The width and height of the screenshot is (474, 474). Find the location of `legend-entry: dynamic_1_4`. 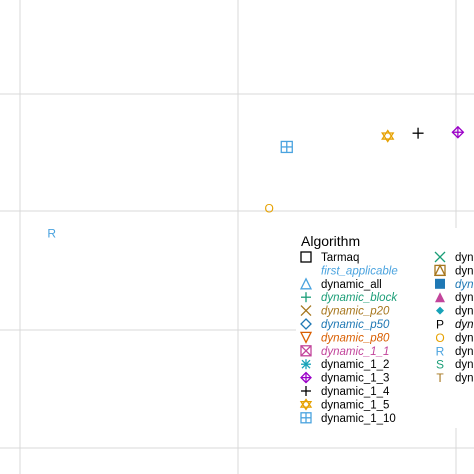

legend-entry: dynamic_1_4 is located at coordinates (345, 392).